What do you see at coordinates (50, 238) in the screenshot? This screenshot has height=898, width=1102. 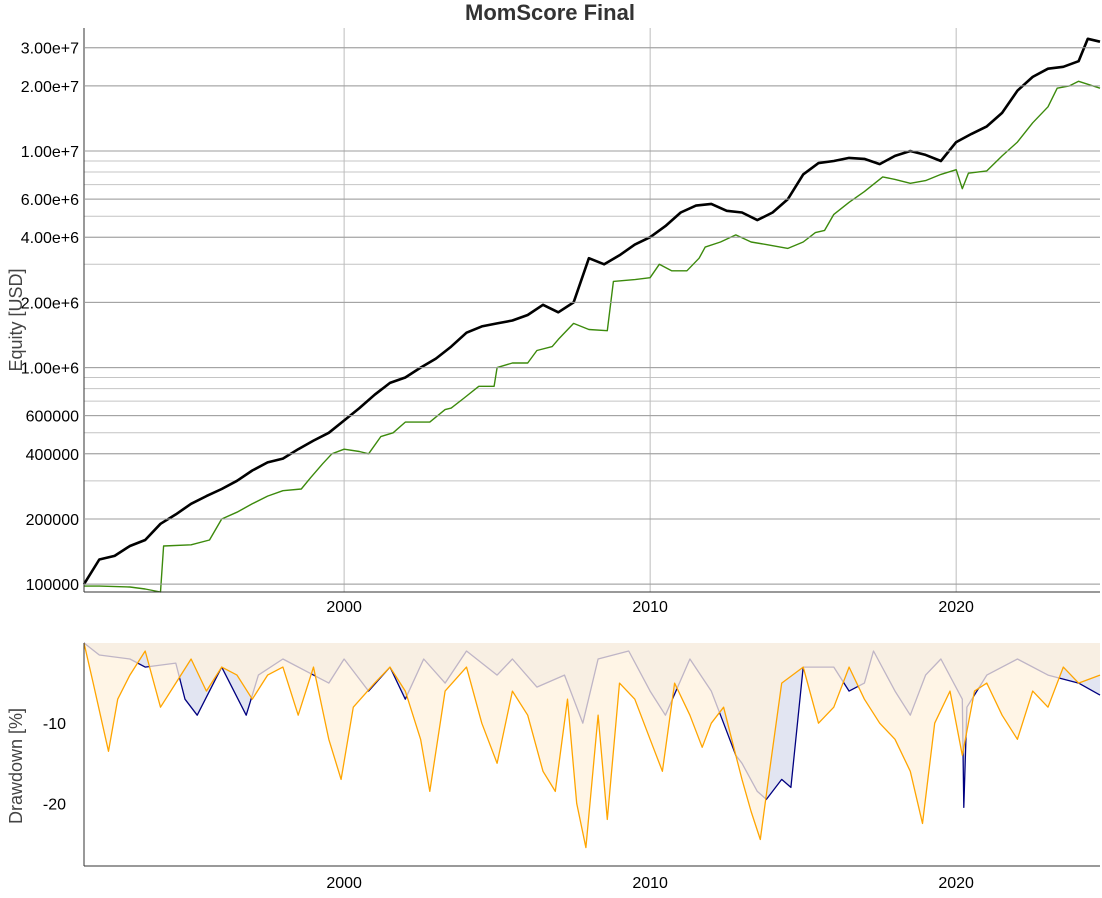 I see `equity-y-tick-label: 4.00e+6` at bounding box center [50, 238].